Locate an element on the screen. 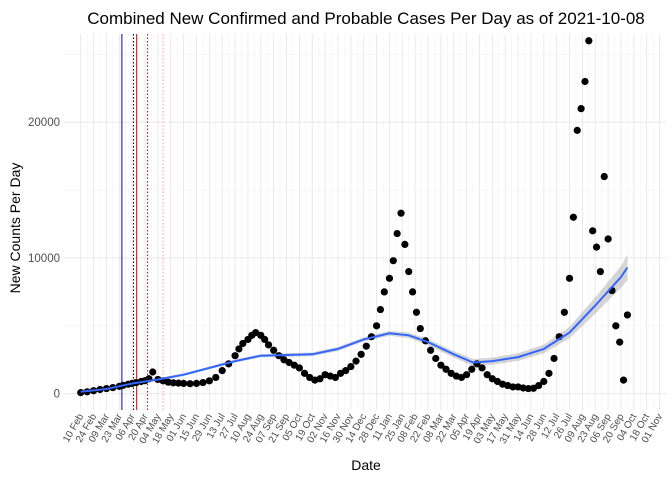 Image resolution: width=672 pixels, height=480 pixels. x-axis-title: Date is located at coordinates (366, 465).